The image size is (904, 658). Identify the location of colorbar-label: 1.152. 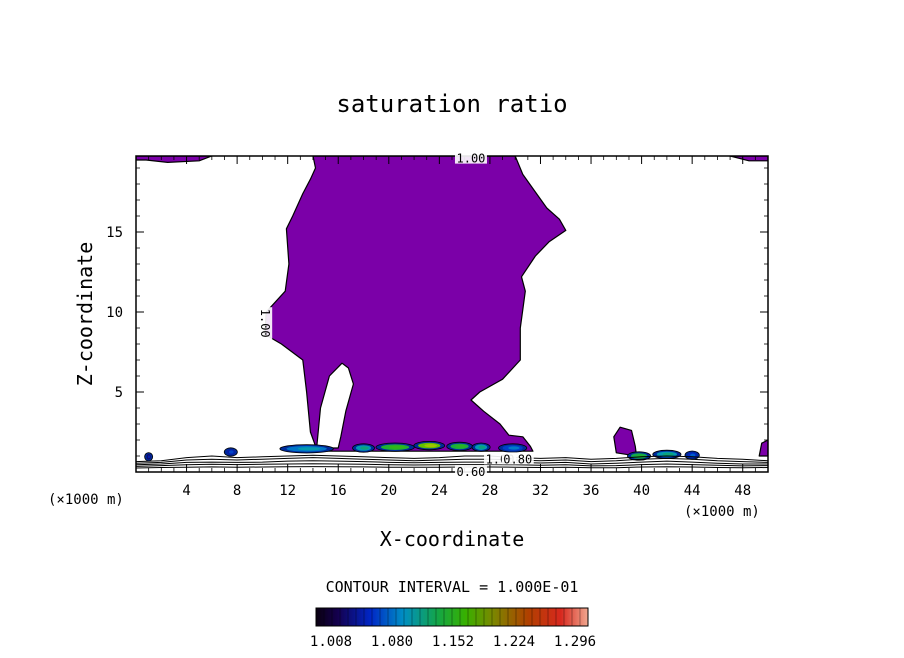
(453, 642).